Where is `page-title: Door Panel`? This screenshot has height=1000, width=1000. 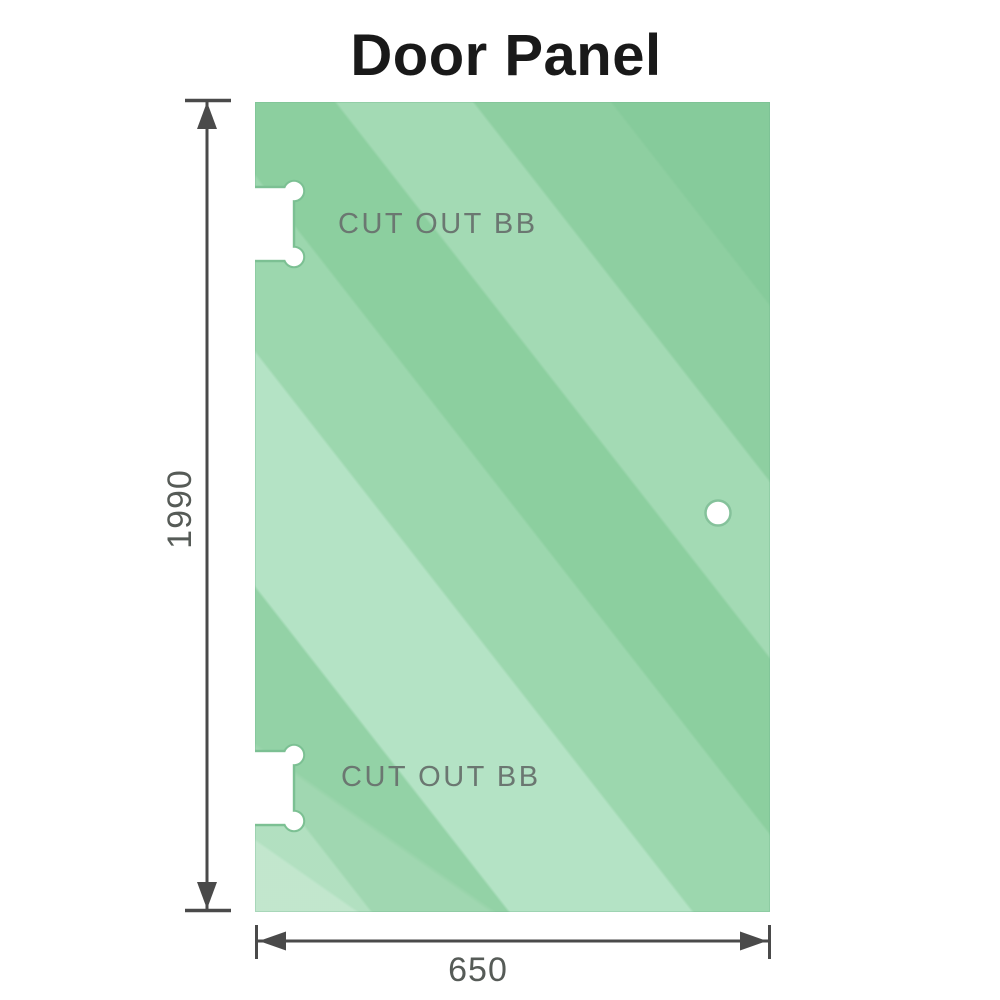
page-title: Door Panel is located at coordinates (506, 55).